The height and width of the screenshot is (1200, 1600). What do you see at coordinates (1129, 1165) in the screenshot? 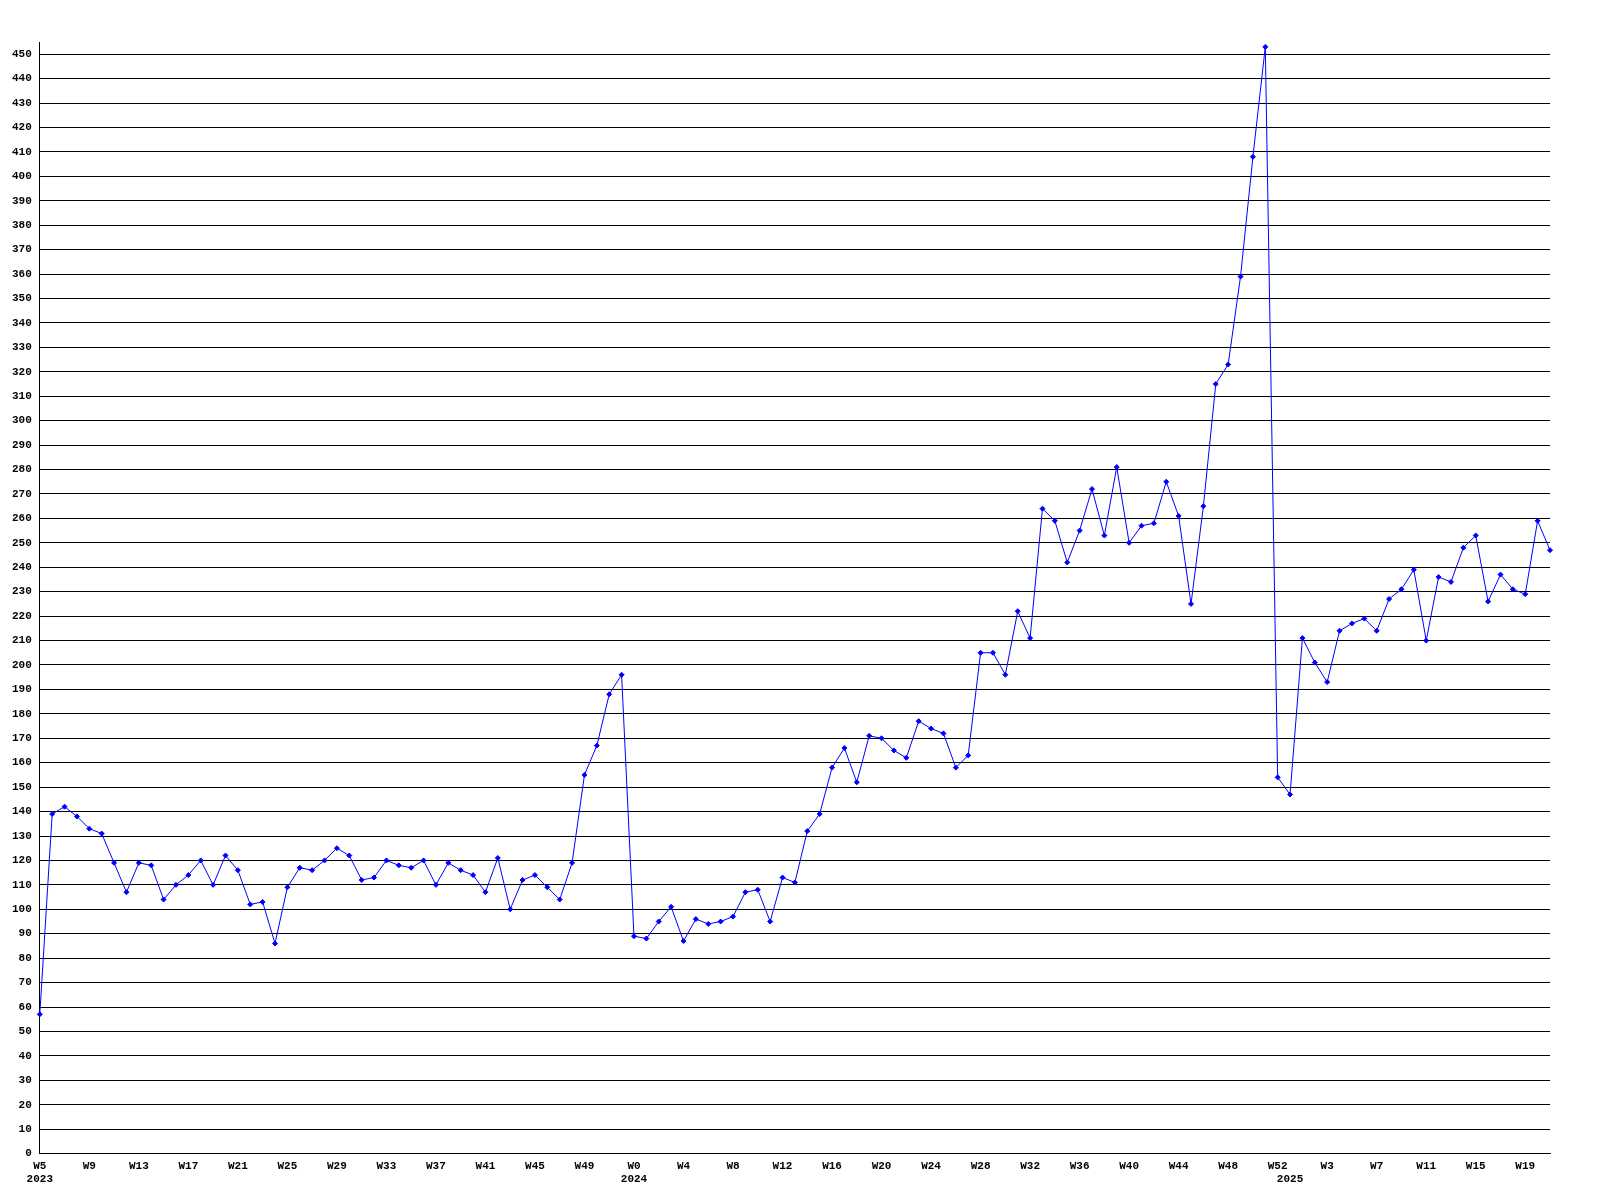
I see `x-tick-label: W40` at bounding box center [1129, 1165].